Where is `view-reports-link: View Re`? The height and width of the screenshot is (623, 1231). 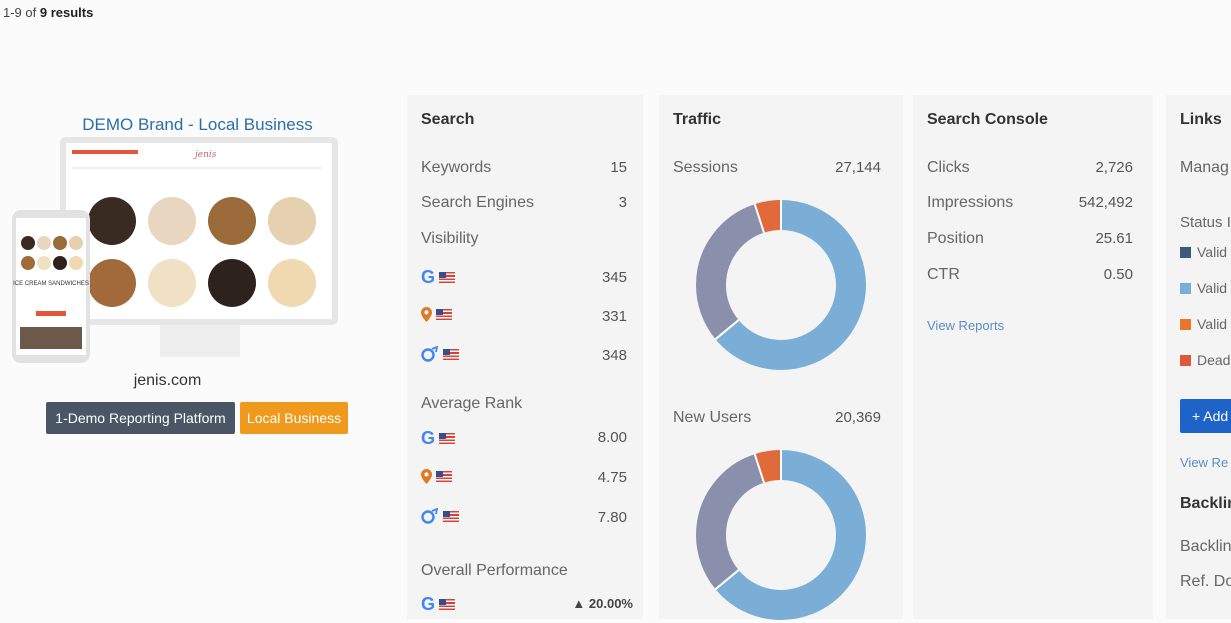
view-reports-link: View Re is located at coordinates (1204, 462).